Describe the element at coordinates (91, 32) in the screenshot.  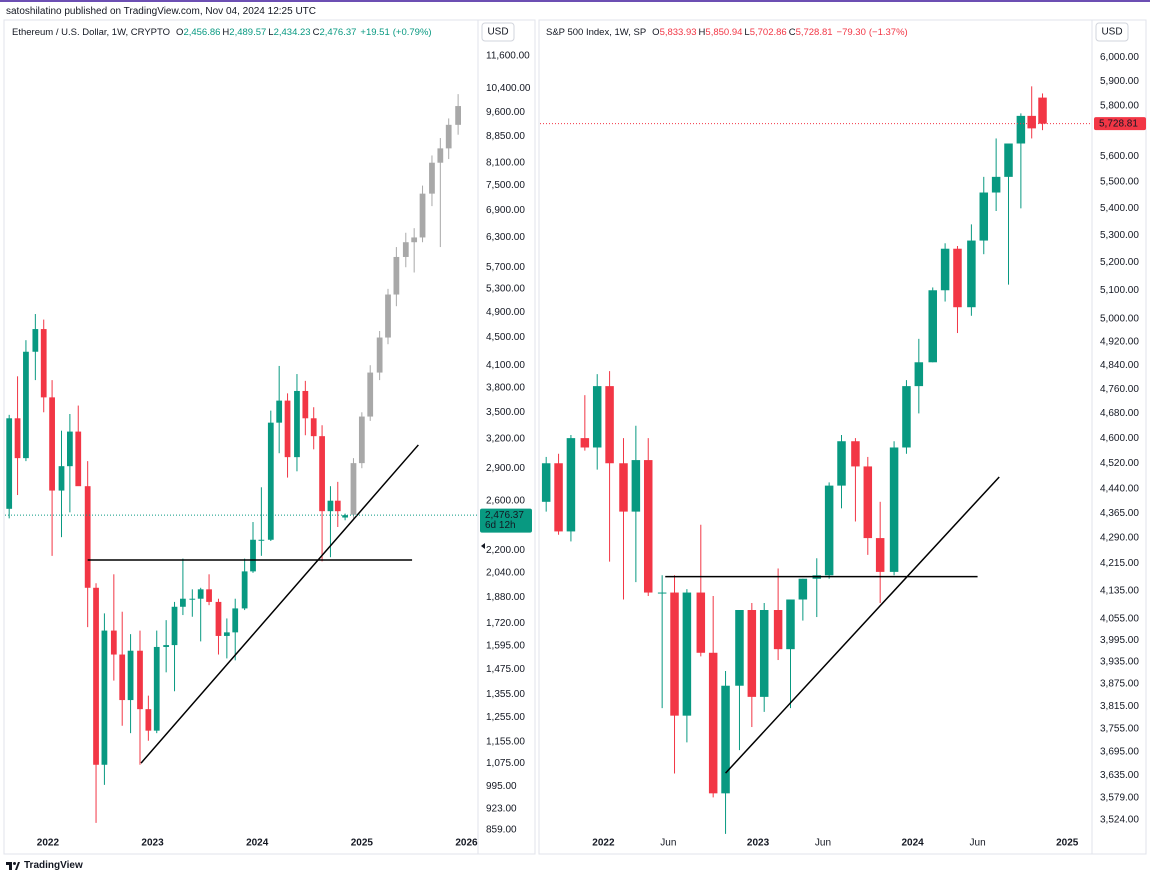
I see `legend-title: Ethereum / U.S. Dollar, 1W, CRYPTO` at that location.